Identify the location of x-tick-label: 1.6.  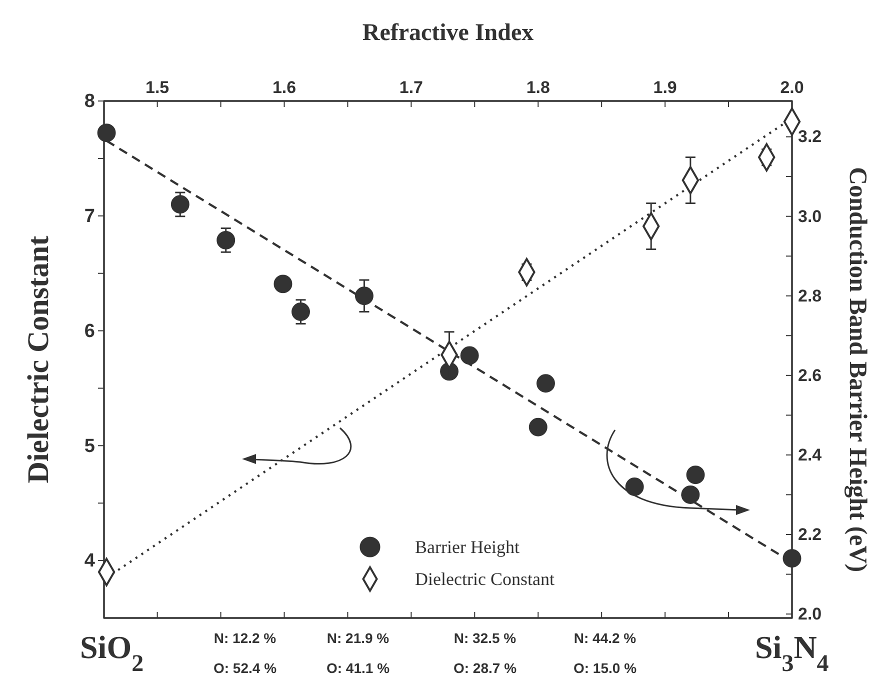
(284, 87).